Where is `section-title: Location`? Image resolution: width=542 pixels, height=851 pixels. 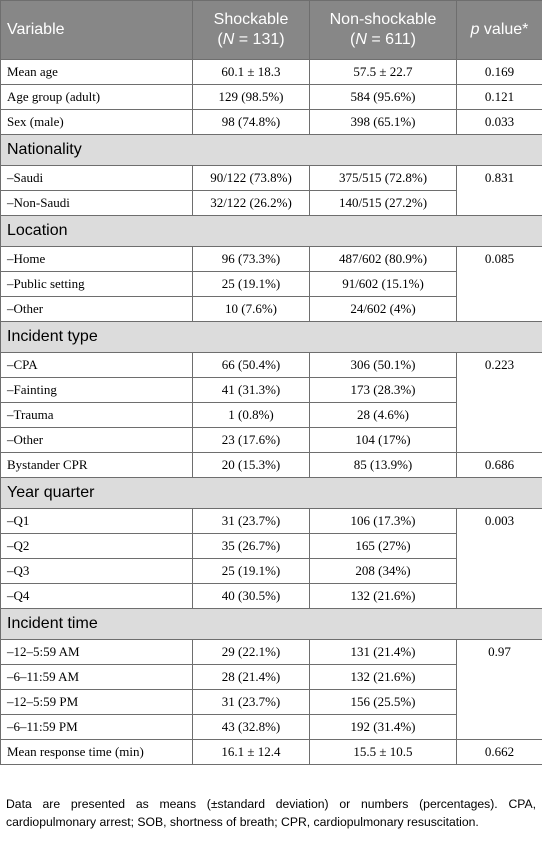 section-title: Location is located at coordinates (271, 231).